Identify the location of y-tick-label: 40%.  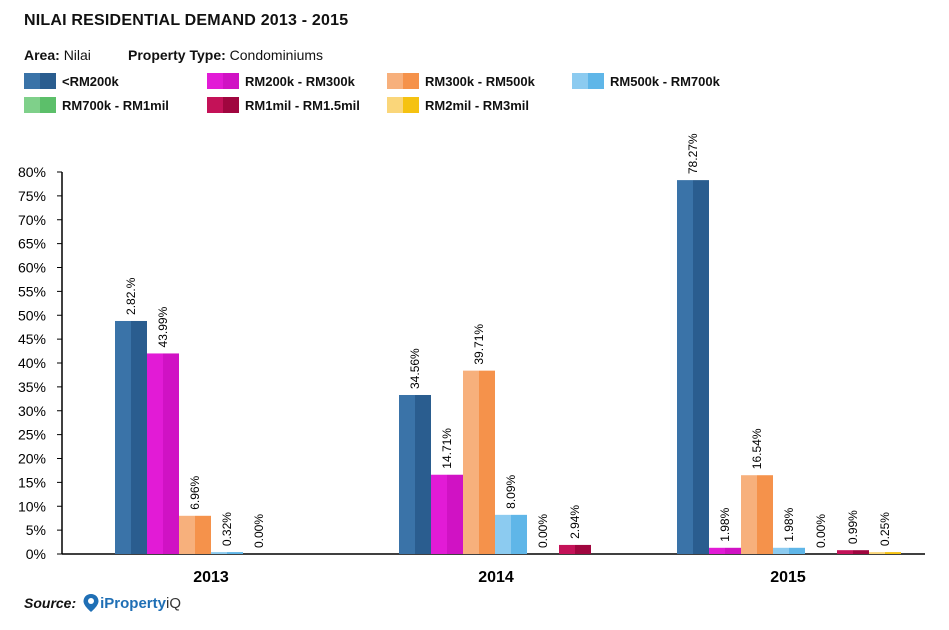
(32, 363).